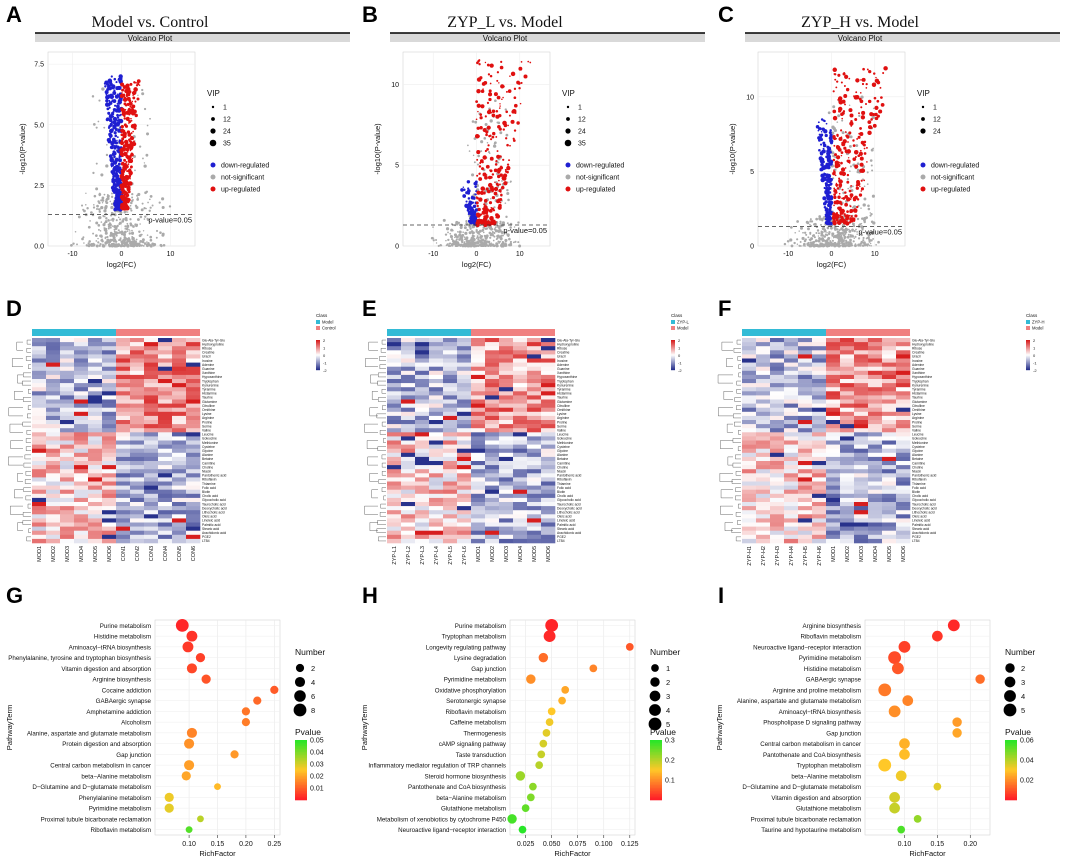 The width and height of the screenshot is (1065, 865). Describe the element at coordinates (832, 254) in the screenshot. I see `x-tick-label: 0` at that location.